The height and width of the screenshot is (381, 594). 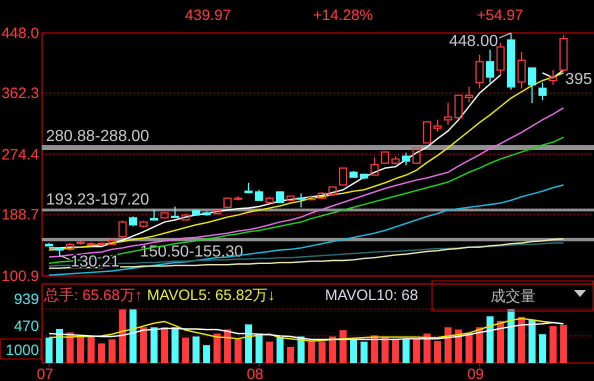 I want to click on y-tick-label: 939, so click(x=26, y=299).